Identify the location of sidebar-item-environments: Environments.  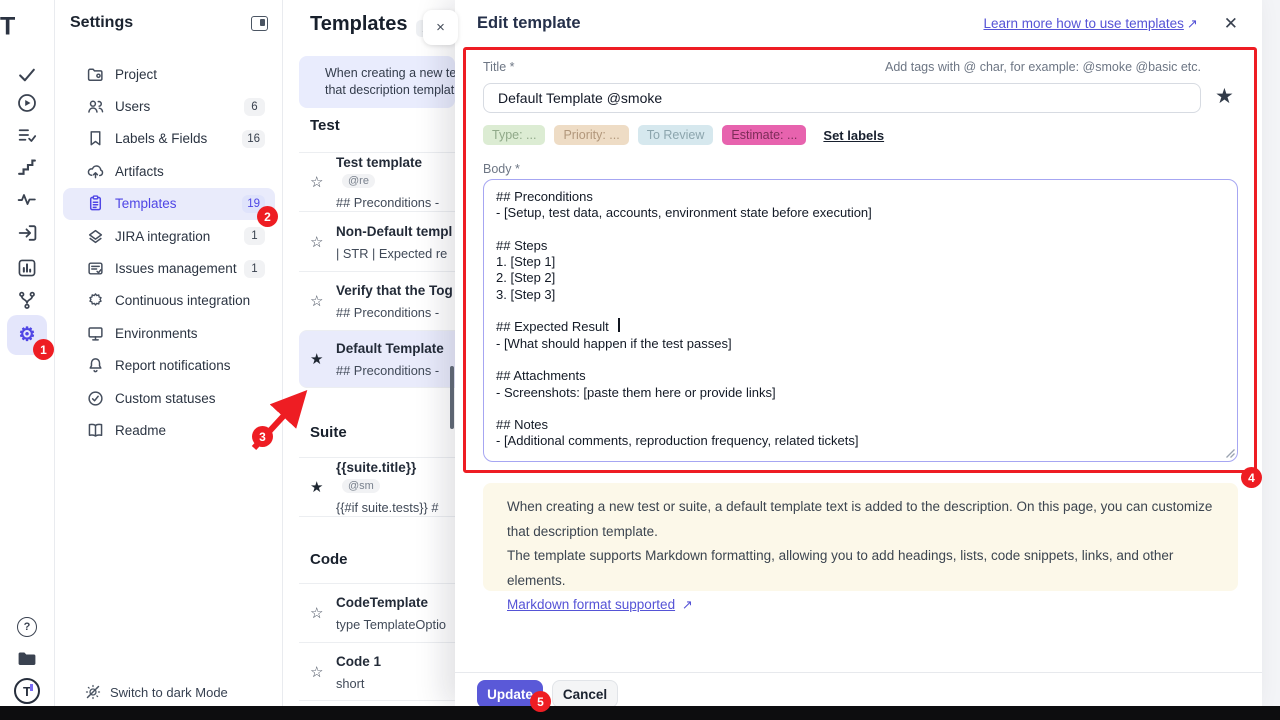
(169, 333).